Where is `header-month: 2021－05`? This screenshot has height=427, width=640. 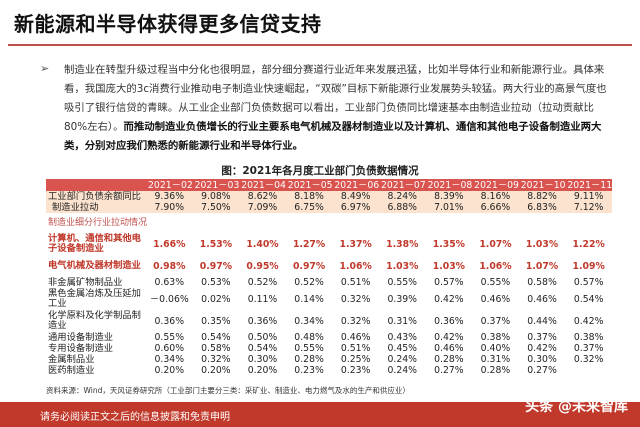
header-month: 2021－05 is located at coordinates (309, 185).